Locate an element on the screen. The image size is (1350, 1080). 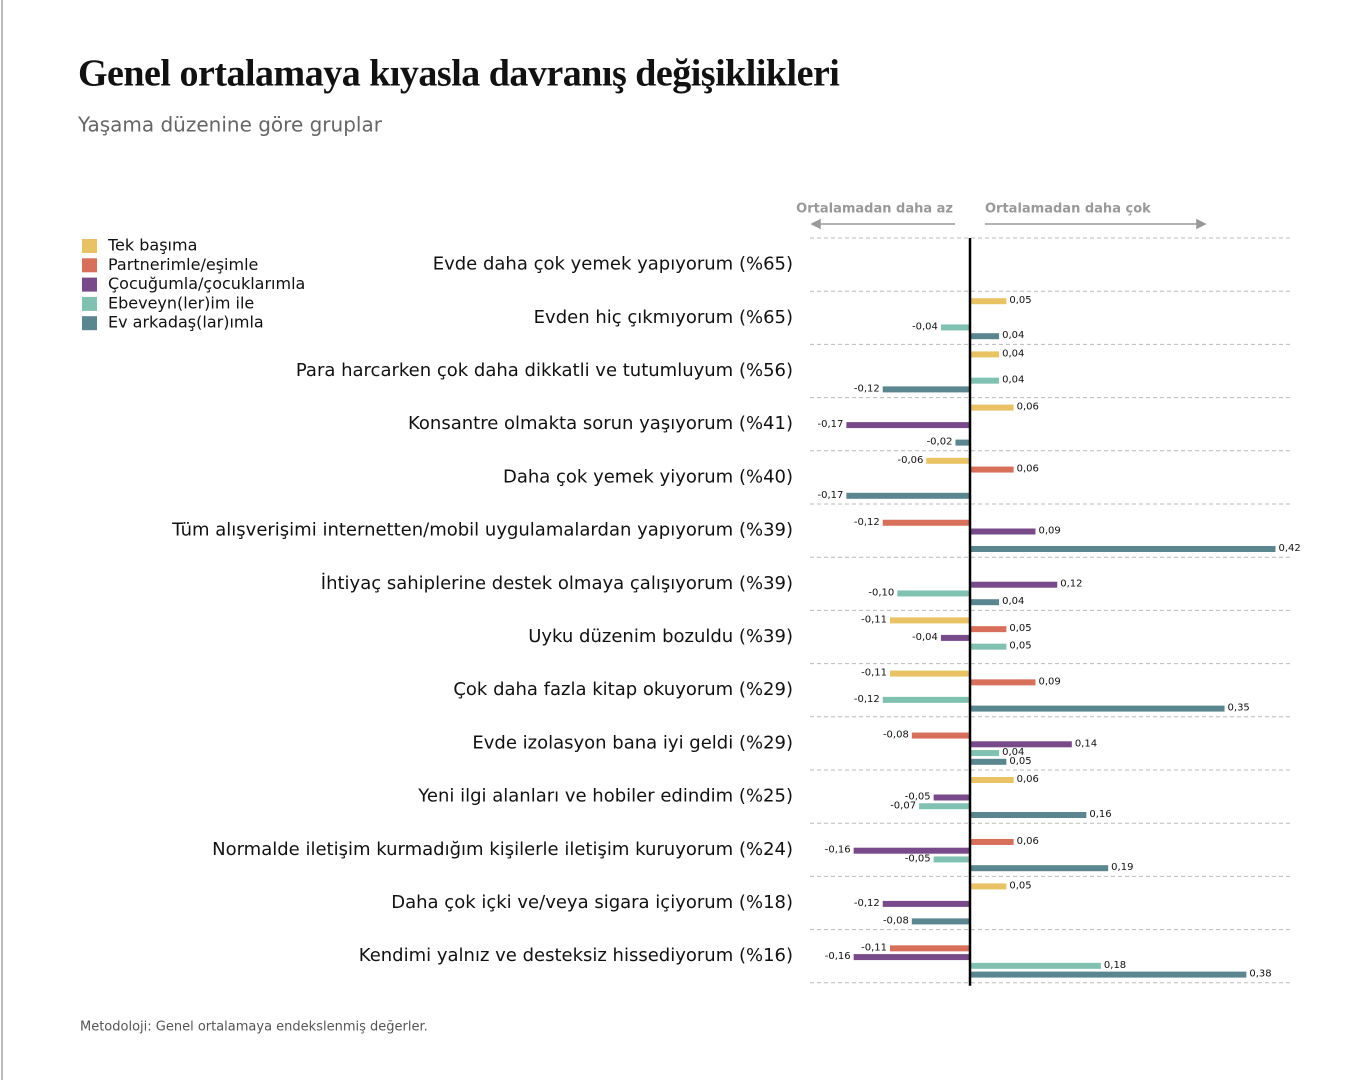
legend-label: Ev arkadaş(lar)ımla is located at coordinates (186, 322).